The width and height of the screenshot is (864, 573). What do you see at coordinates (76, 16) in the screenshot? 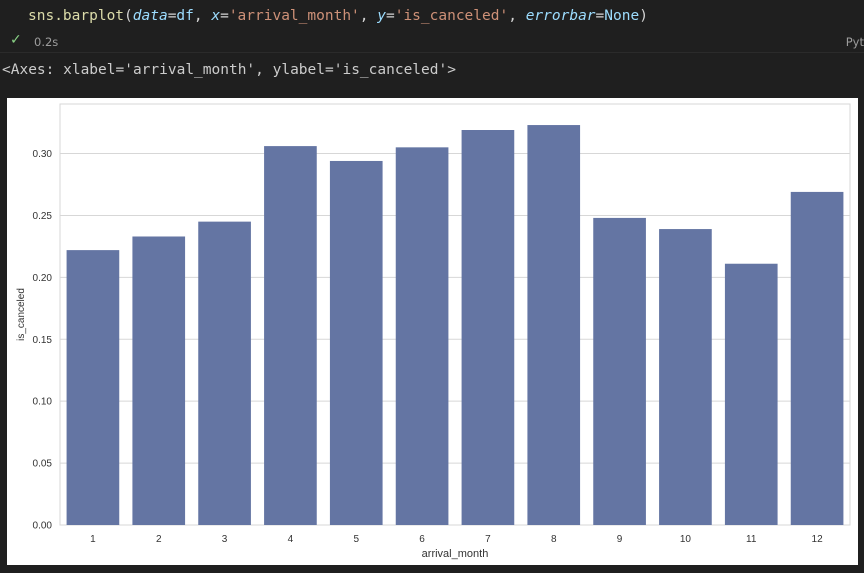
I see `code-function: sns.barplot` at bounding box center [76, 16].